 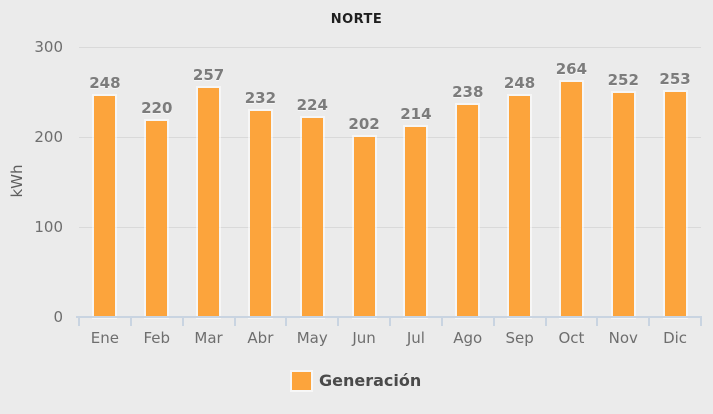 What do you see at coordinates (675, 338) in the screenshot?
I see `x-tick-label-dic: Dic` at bounding box center [675, 338].